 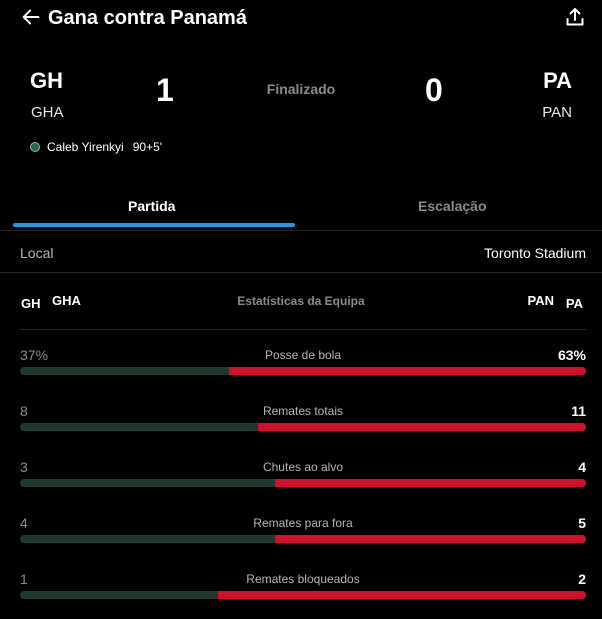 I want to click on stat-away-value: 11, so click(x=578, y=411).